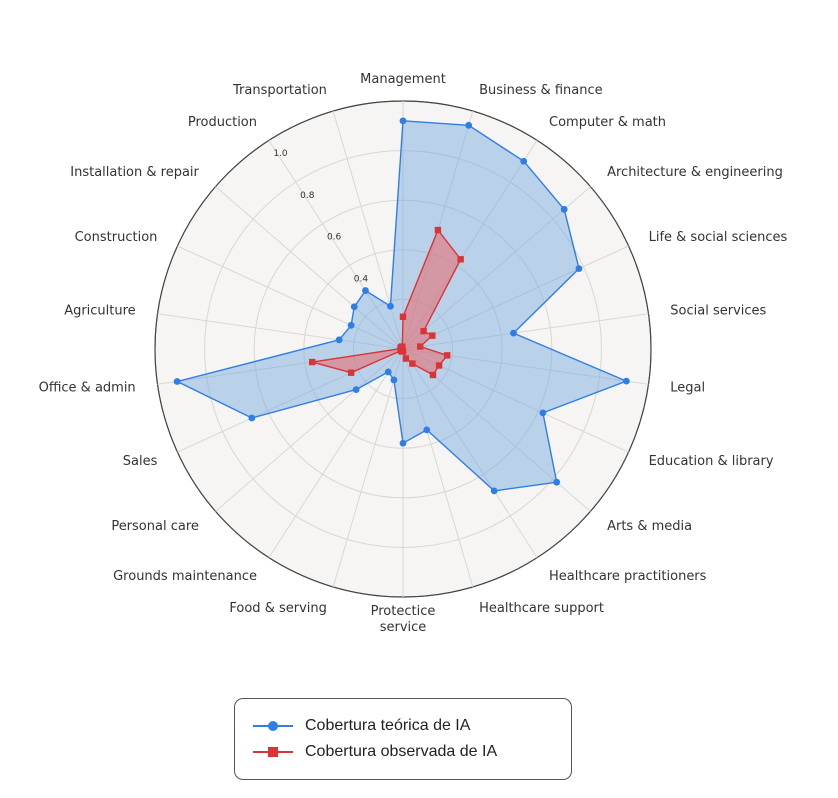  Describe the element at coordinates (494, 491) in the screenshot. I see `data-point-theoretical-healthcare-practitioners` at that location.